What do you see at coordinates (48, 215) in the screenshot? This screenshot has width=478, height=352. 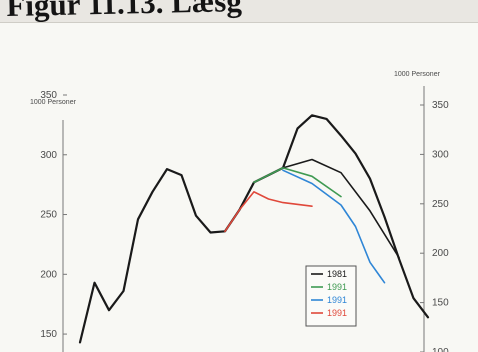 I see `left-axis-tick-label: 250` at bounding box center [48, 215].